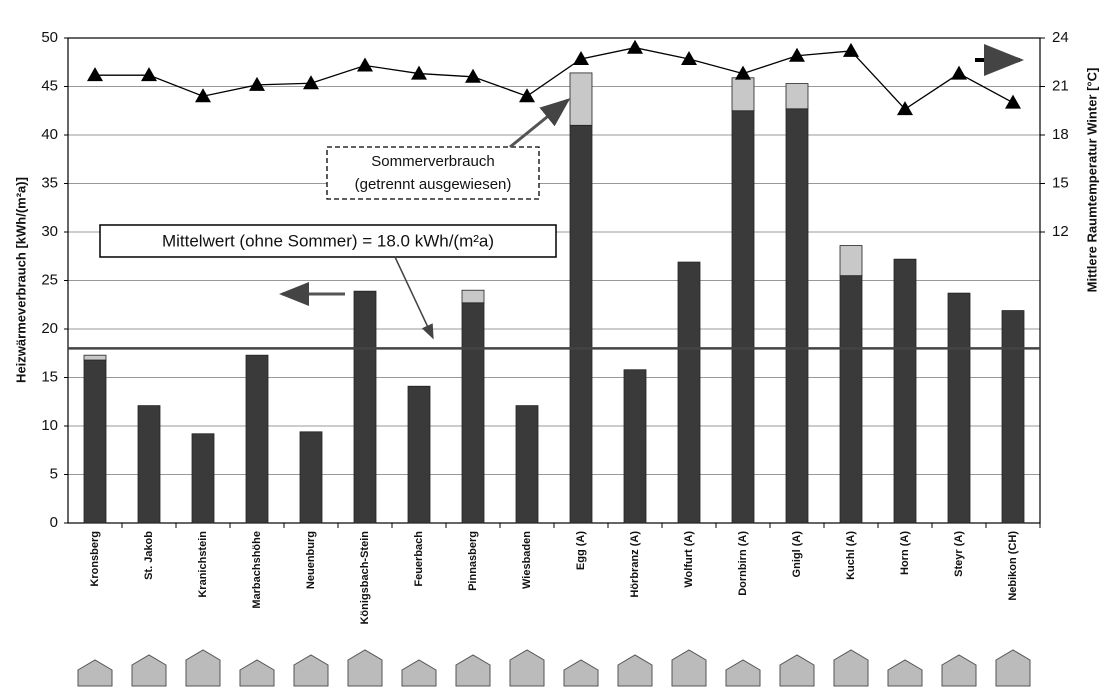  I want to click on x-tick-label: Kranichstein, so click(203, 564).